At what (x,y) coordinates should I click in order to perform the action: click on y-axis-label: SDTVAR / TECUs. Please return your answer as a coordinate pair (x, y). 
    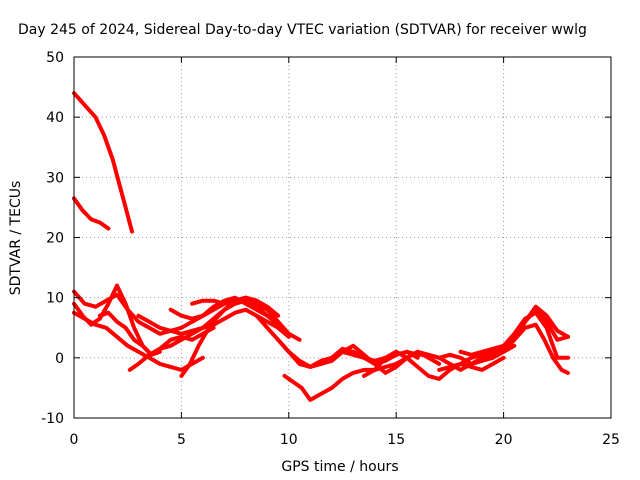
    Looking at the image, I should click on (16, 238).